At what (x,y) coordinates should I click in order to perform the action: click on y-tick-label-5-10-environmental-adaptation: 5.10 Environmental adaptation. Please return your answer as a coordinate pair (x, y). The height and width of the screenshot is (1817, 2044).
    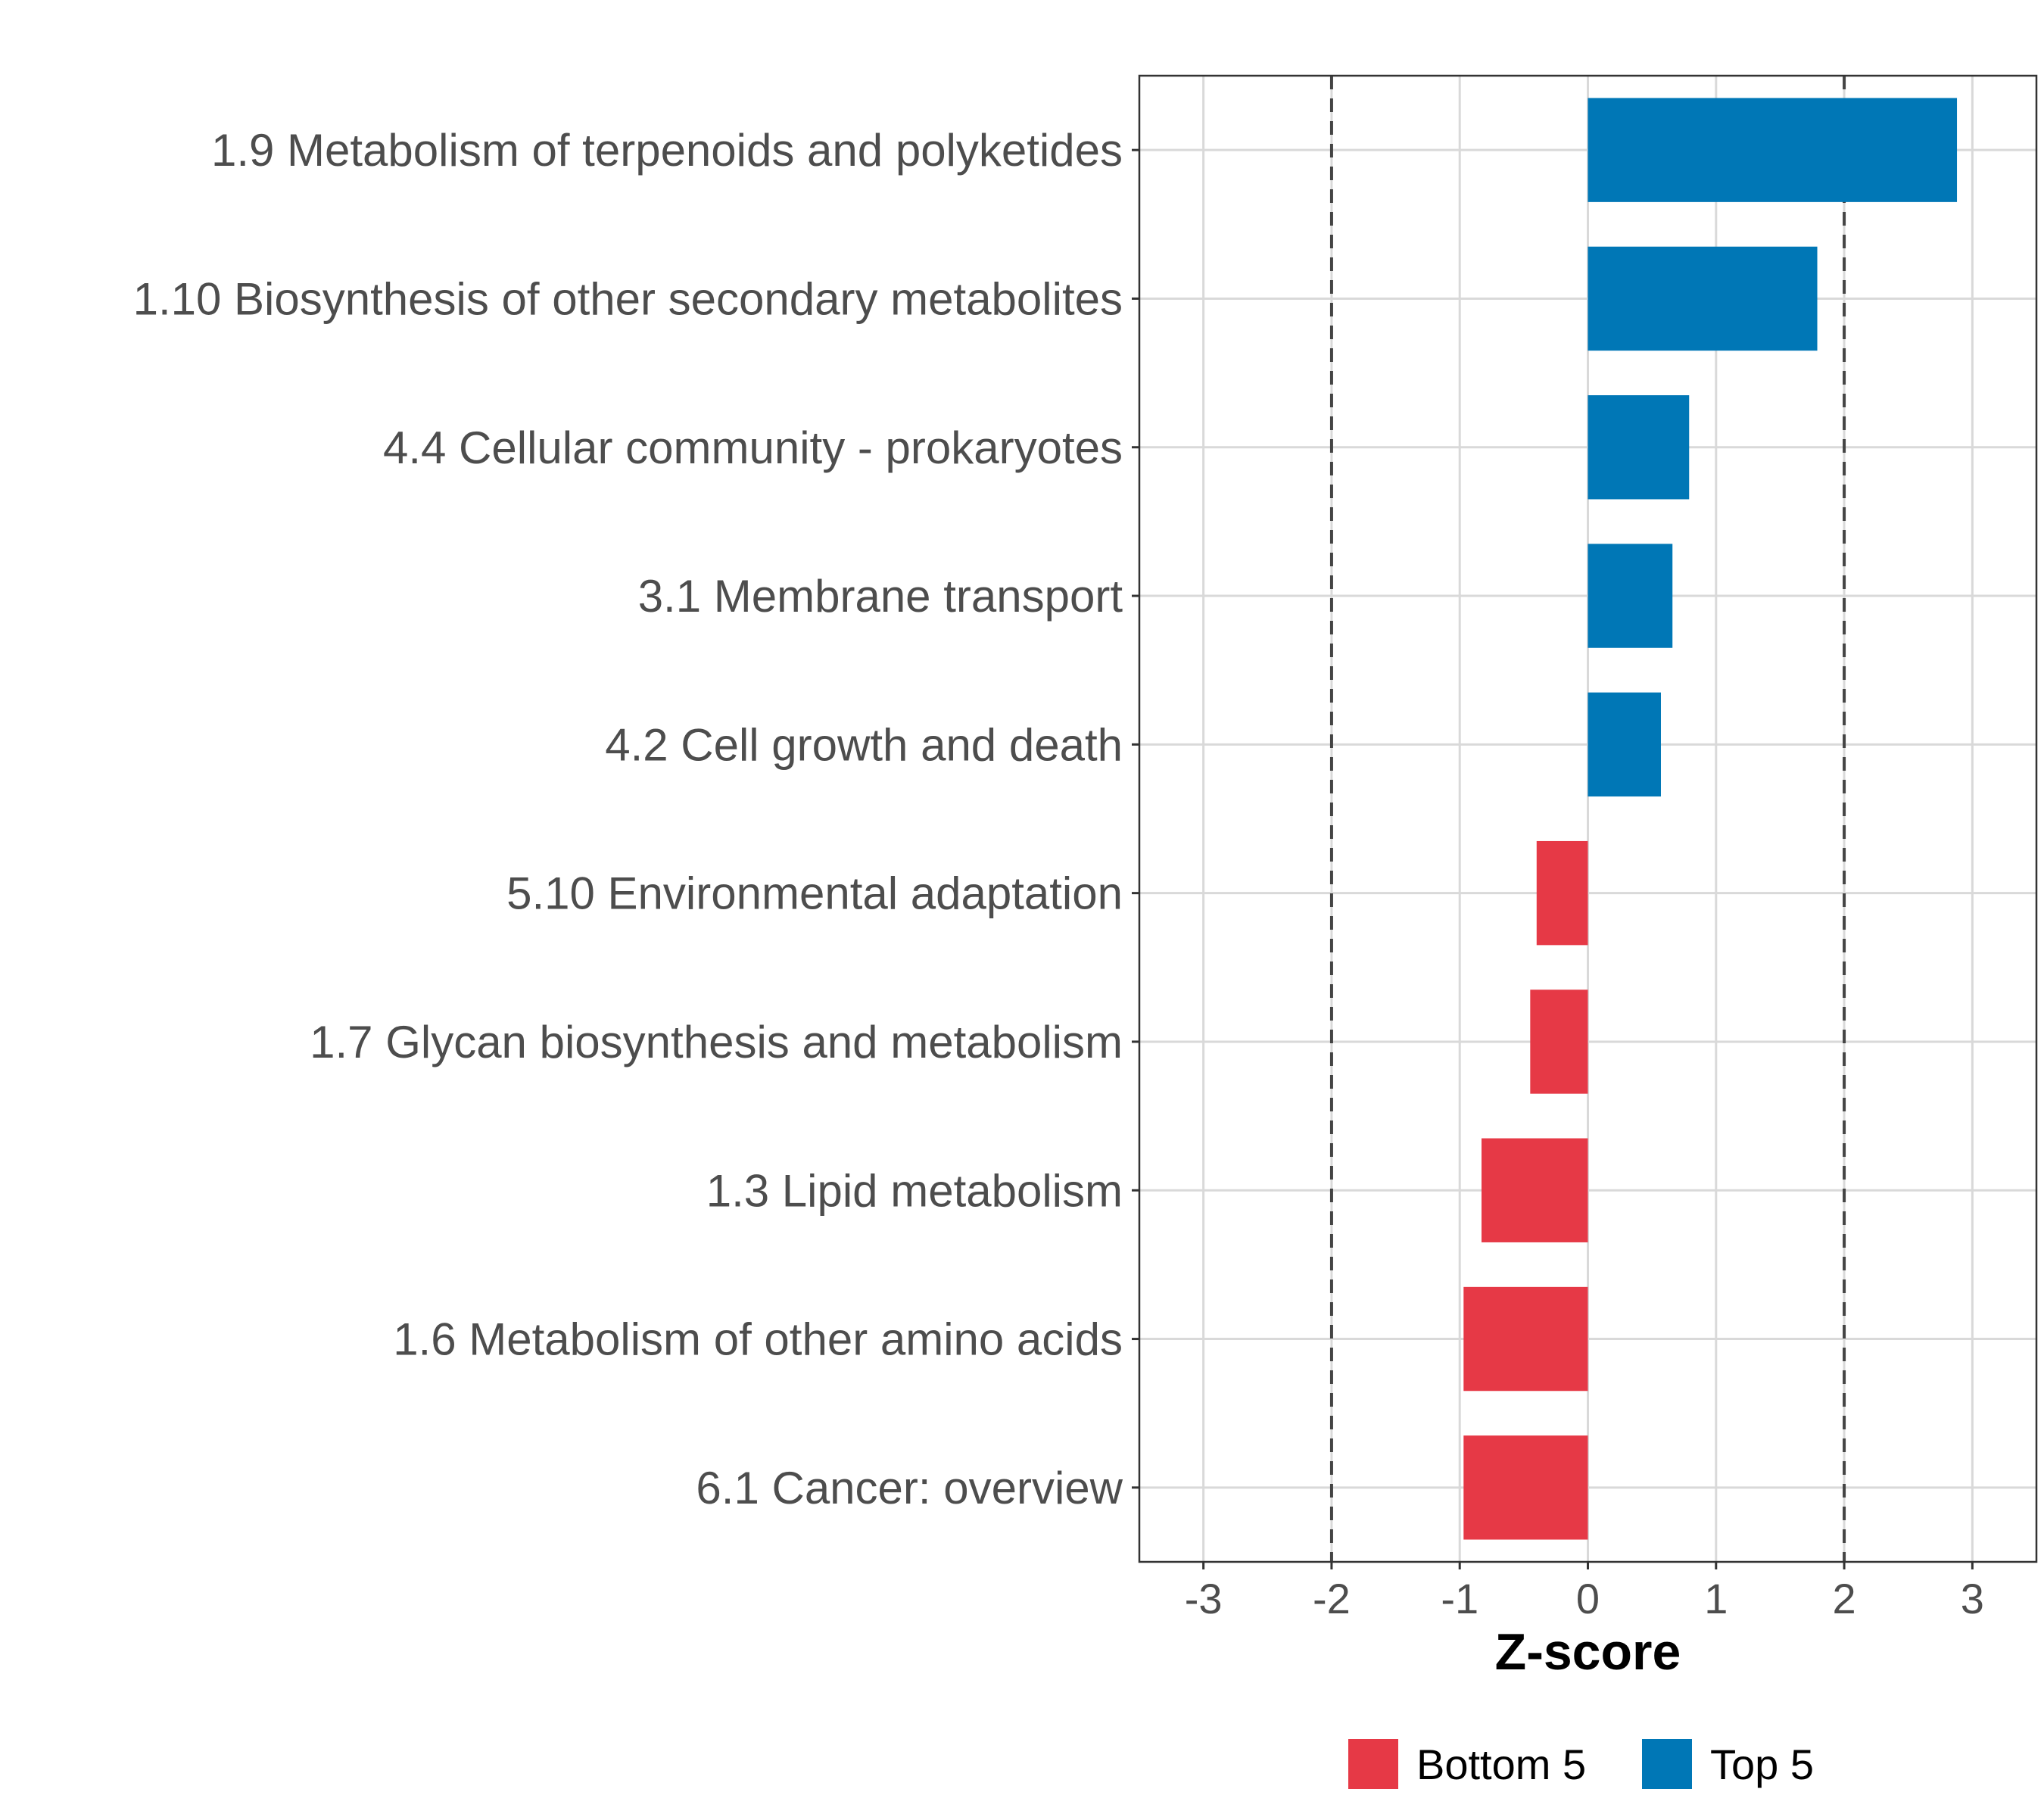
    Looking at the image, I should click on (814, 894).